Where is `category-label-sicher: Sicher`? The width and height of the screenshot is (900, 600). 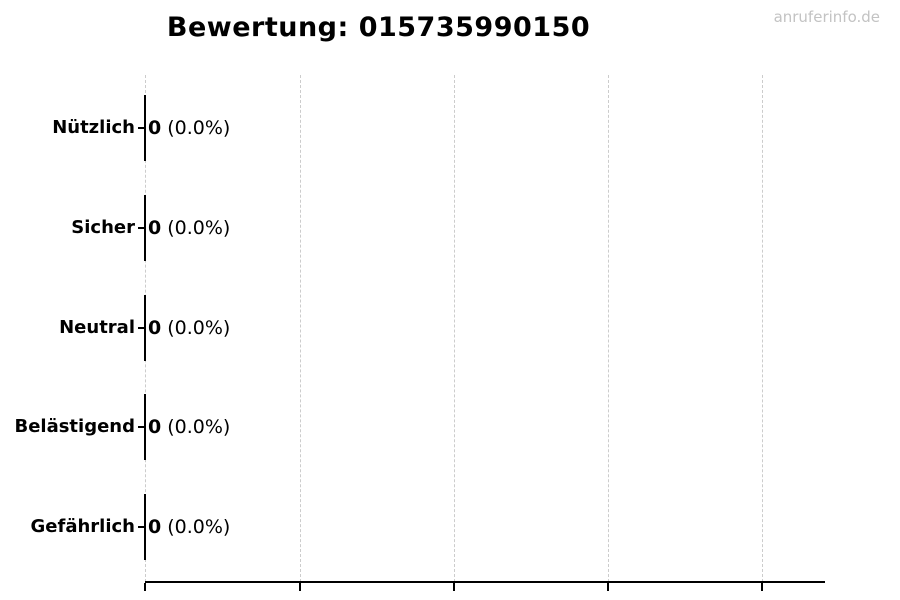
category-label-sicher: Sicher is located at coordinates (103, 227).